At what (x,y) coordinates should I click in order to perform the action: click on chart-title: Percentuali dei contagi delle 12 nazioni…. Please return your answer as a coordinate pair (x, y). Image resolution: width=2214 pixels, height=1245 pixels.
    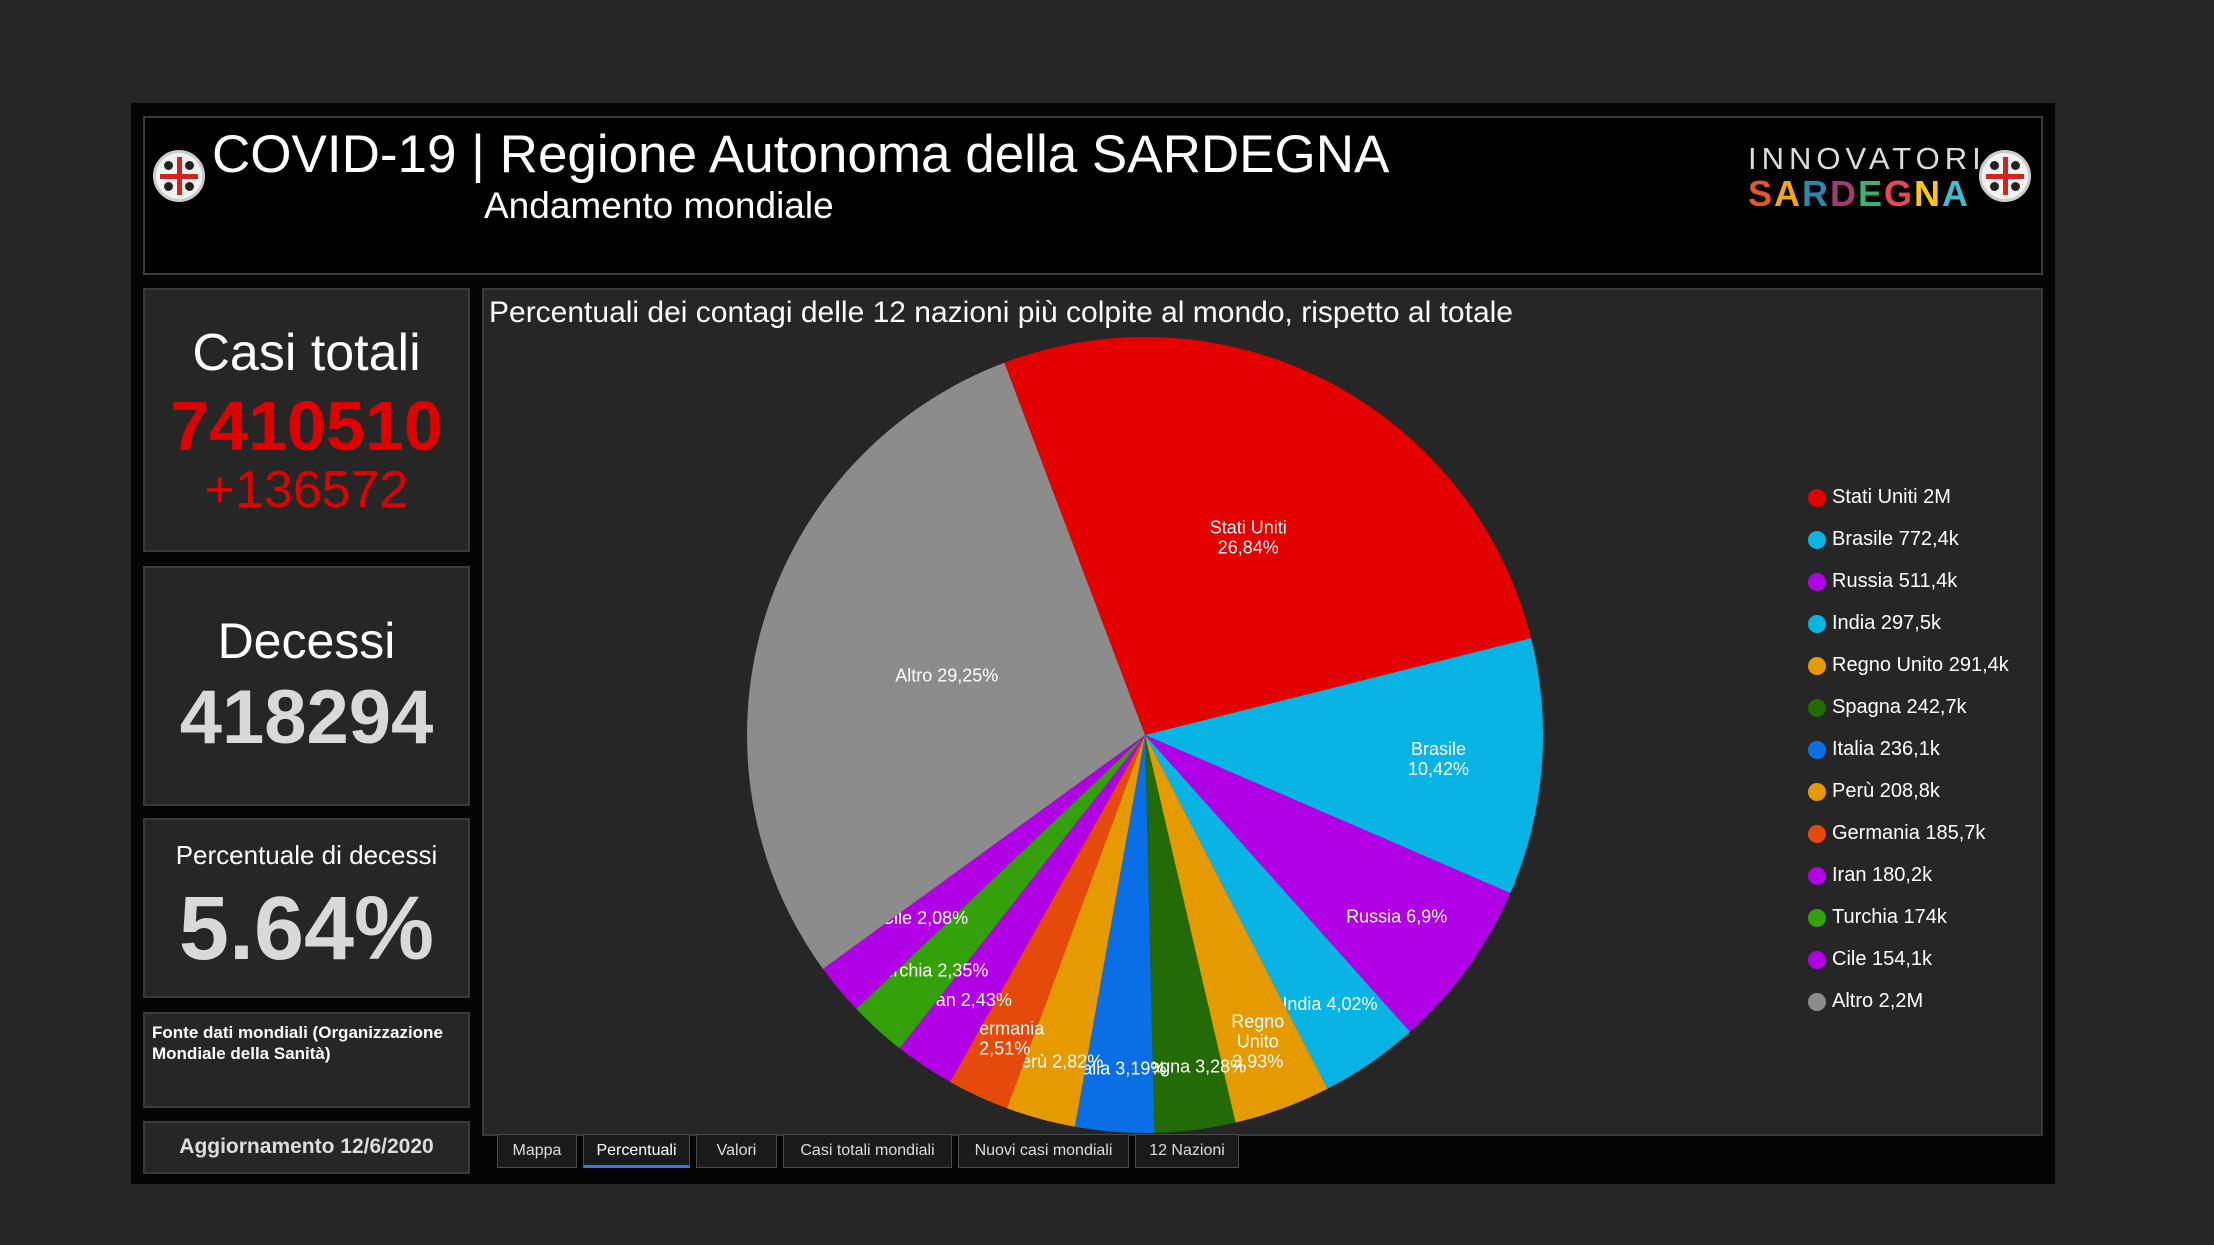
    Looking at the image, I should click on (1001, 312).